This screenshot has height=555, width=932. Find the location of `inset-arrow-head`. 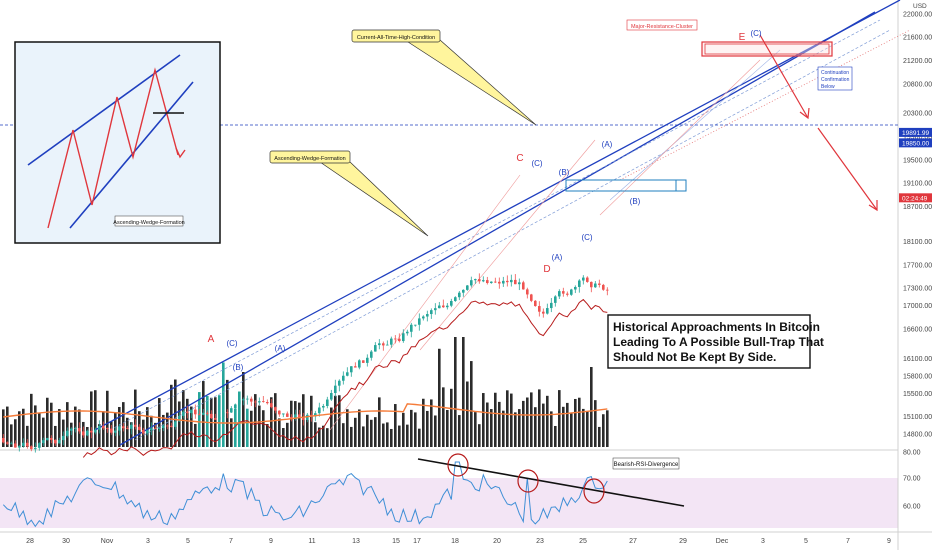

inset-arrow-head is located at coordinates (180, 153).